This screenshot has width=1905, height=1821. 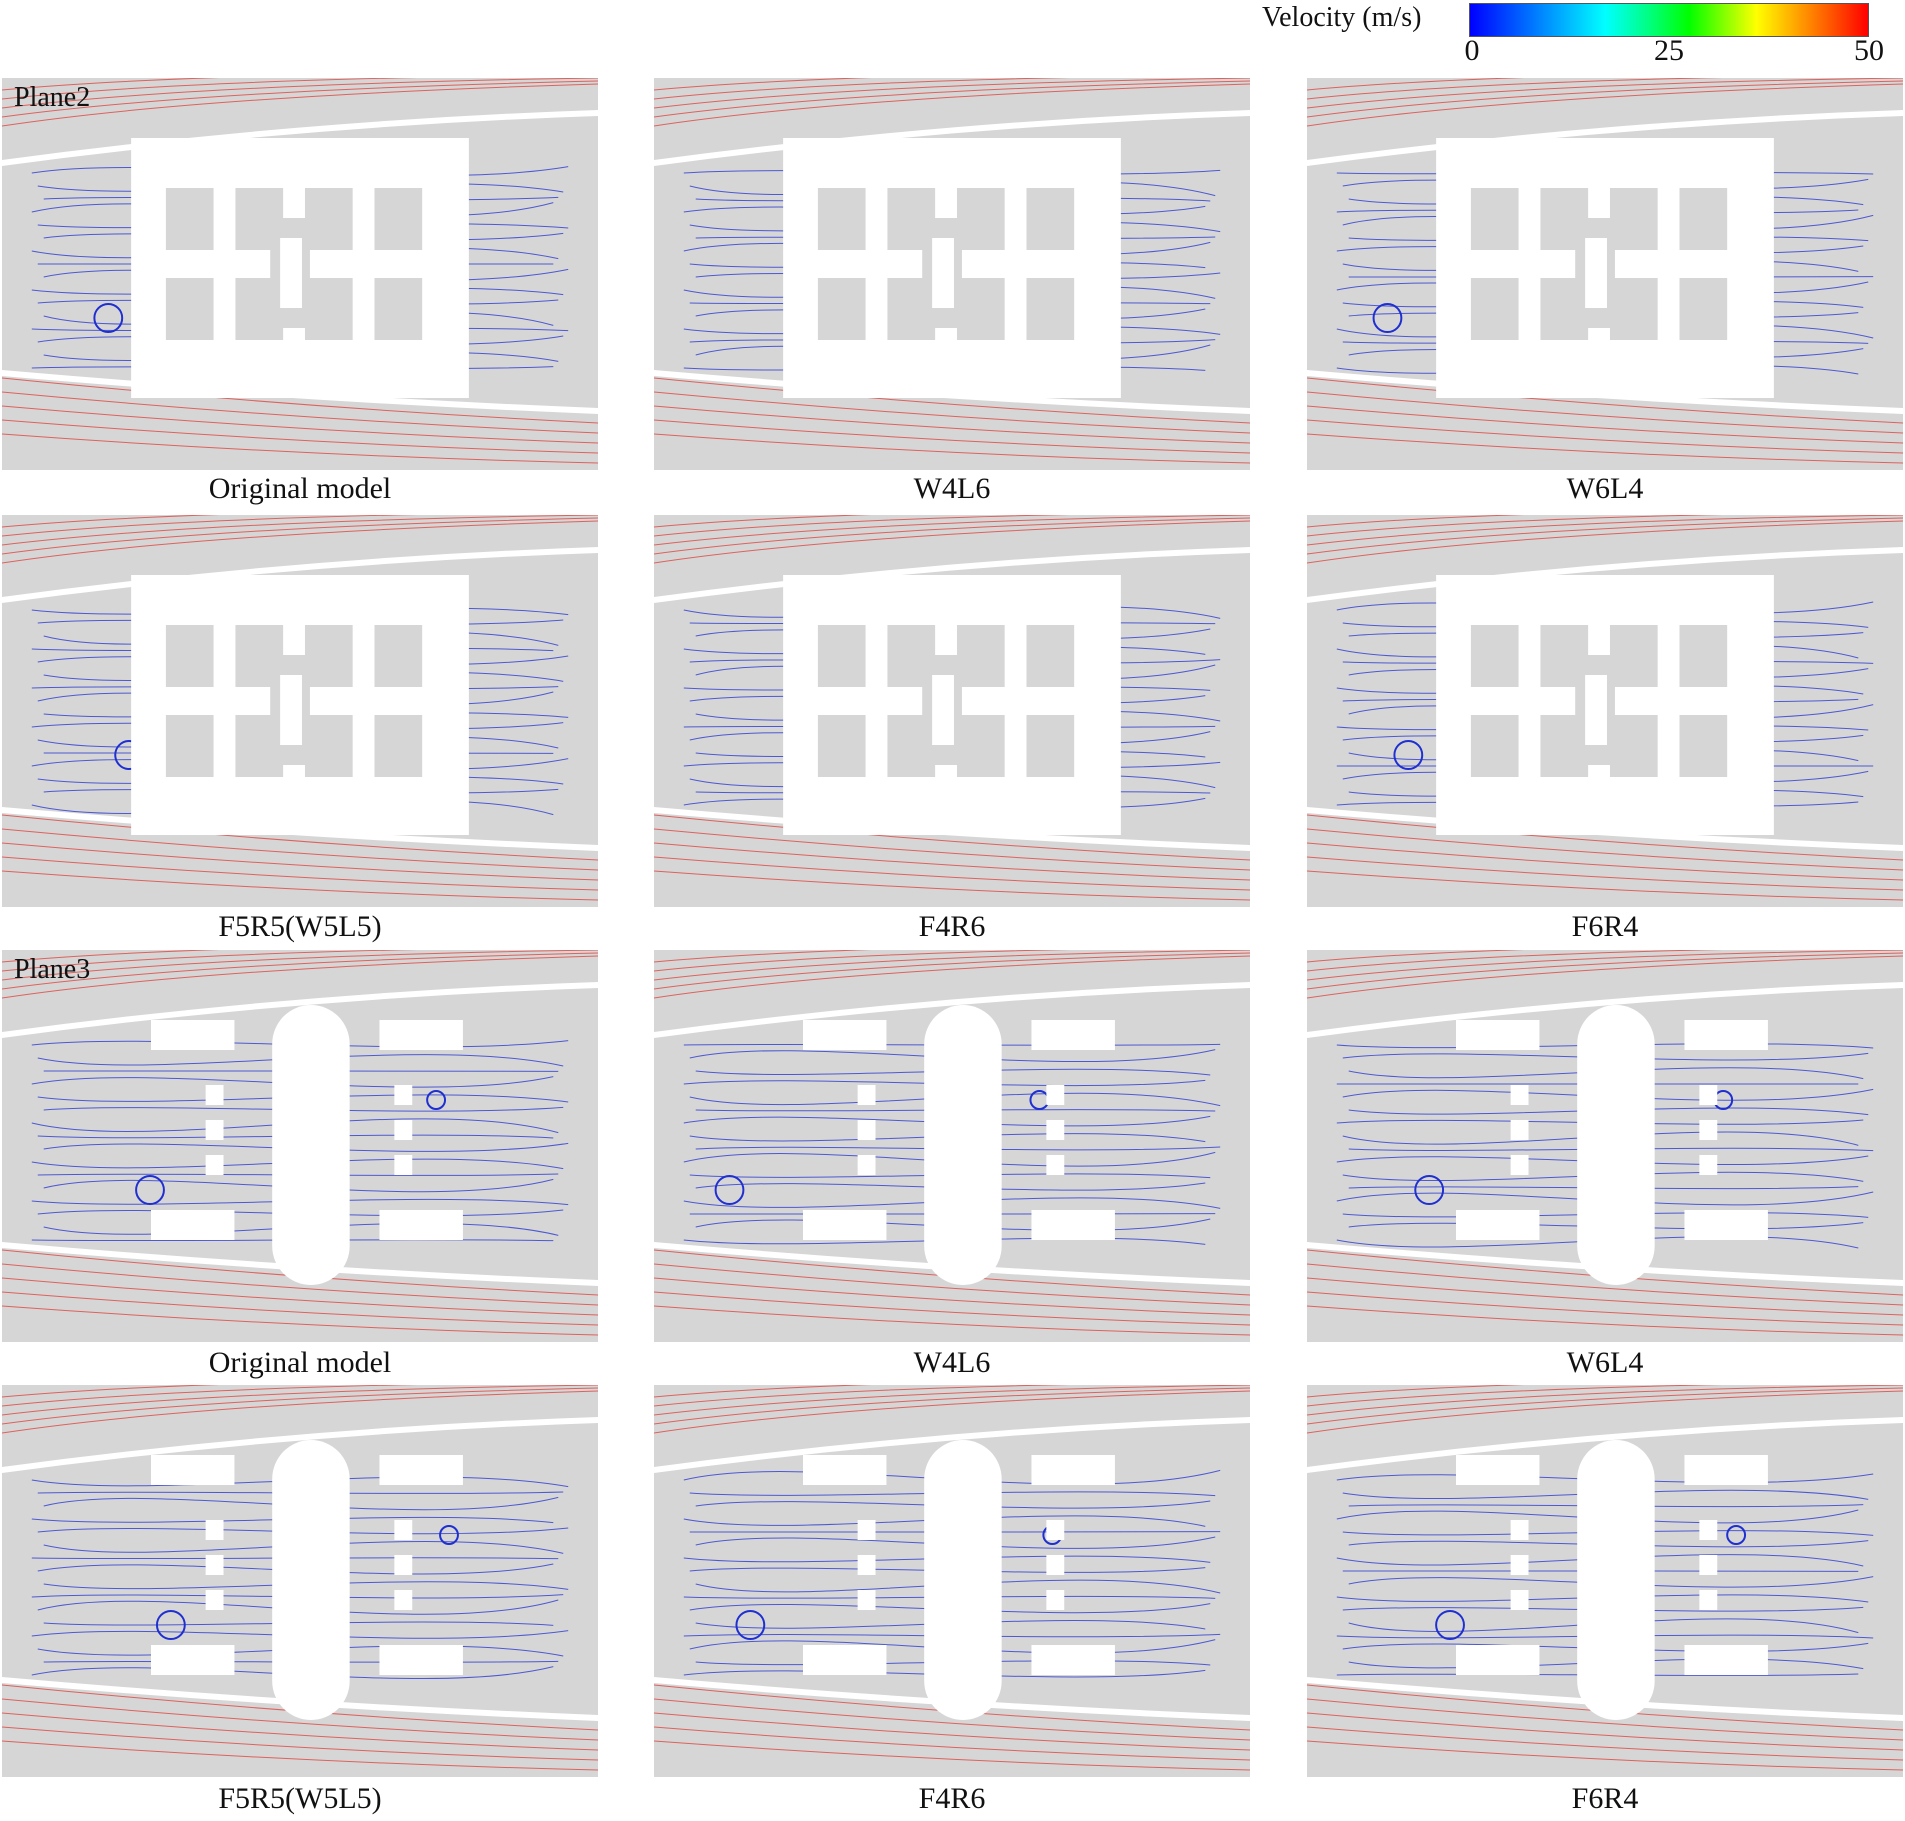 What do you see at coordinates (1669, 20) in the screenshot?
I see `velocity-colorbar` at bounding box center [1669, 20].